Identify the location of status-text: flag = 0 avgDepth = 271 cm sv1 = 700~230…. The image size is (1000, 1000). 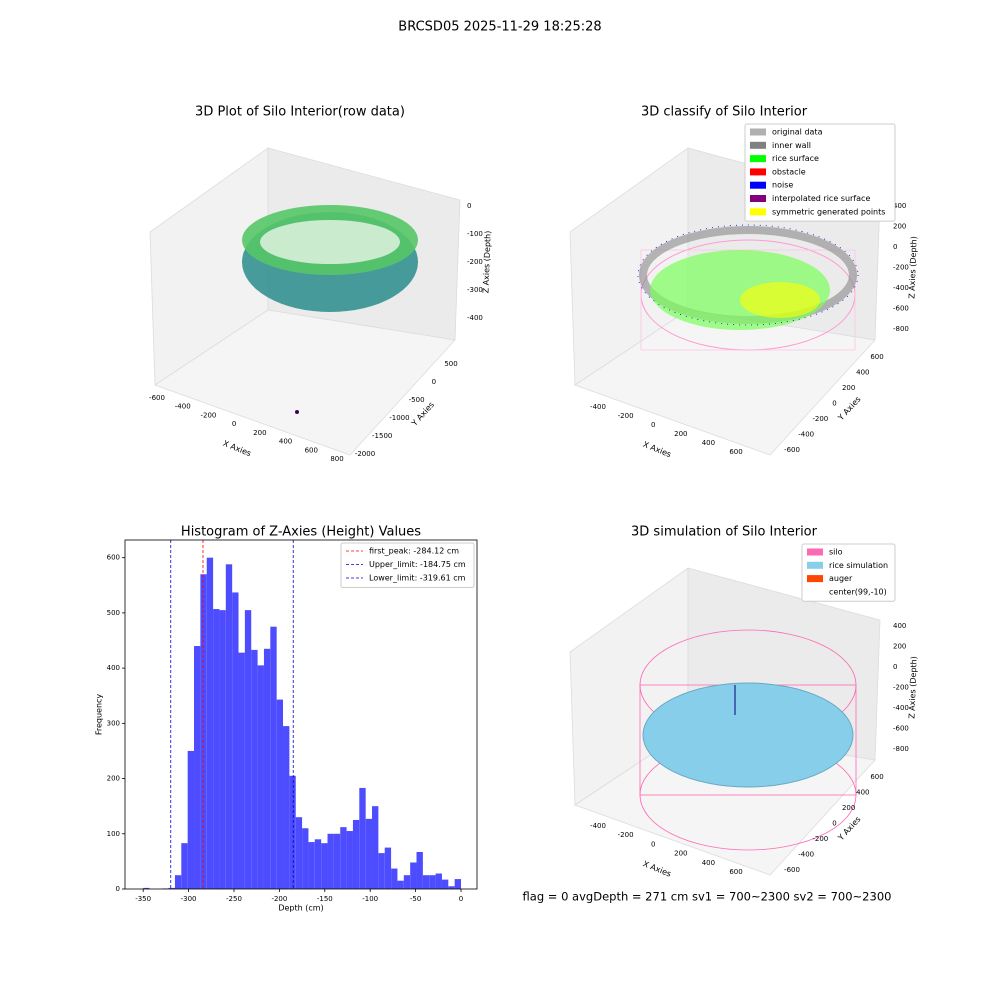
(707, 897).